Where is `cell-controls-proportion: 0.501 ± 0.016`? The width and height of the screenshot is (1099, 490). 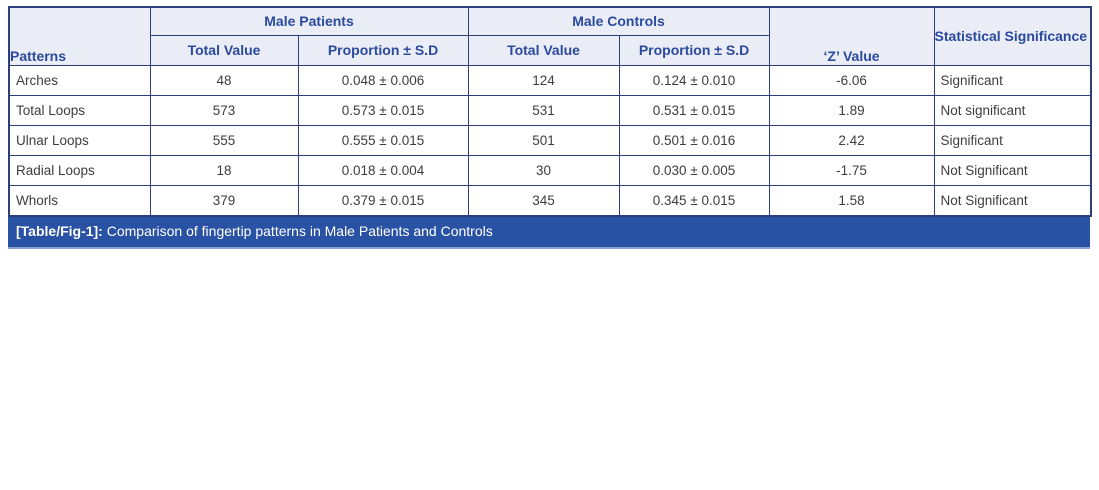 cell-controls-proportion: 0.501 ± 0.016 is located at coordinates (694, 140).